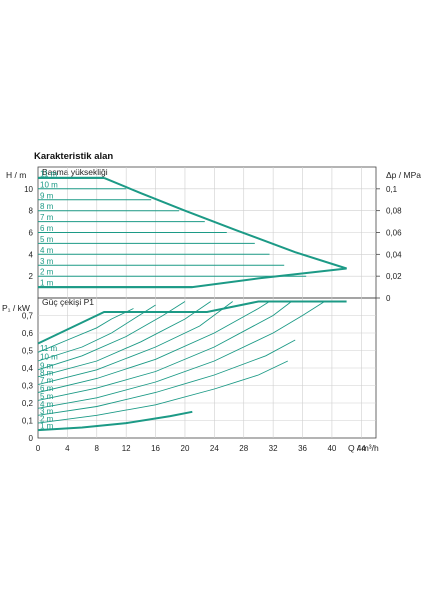  I want to click on power-curve-11m, so click(85, 330).